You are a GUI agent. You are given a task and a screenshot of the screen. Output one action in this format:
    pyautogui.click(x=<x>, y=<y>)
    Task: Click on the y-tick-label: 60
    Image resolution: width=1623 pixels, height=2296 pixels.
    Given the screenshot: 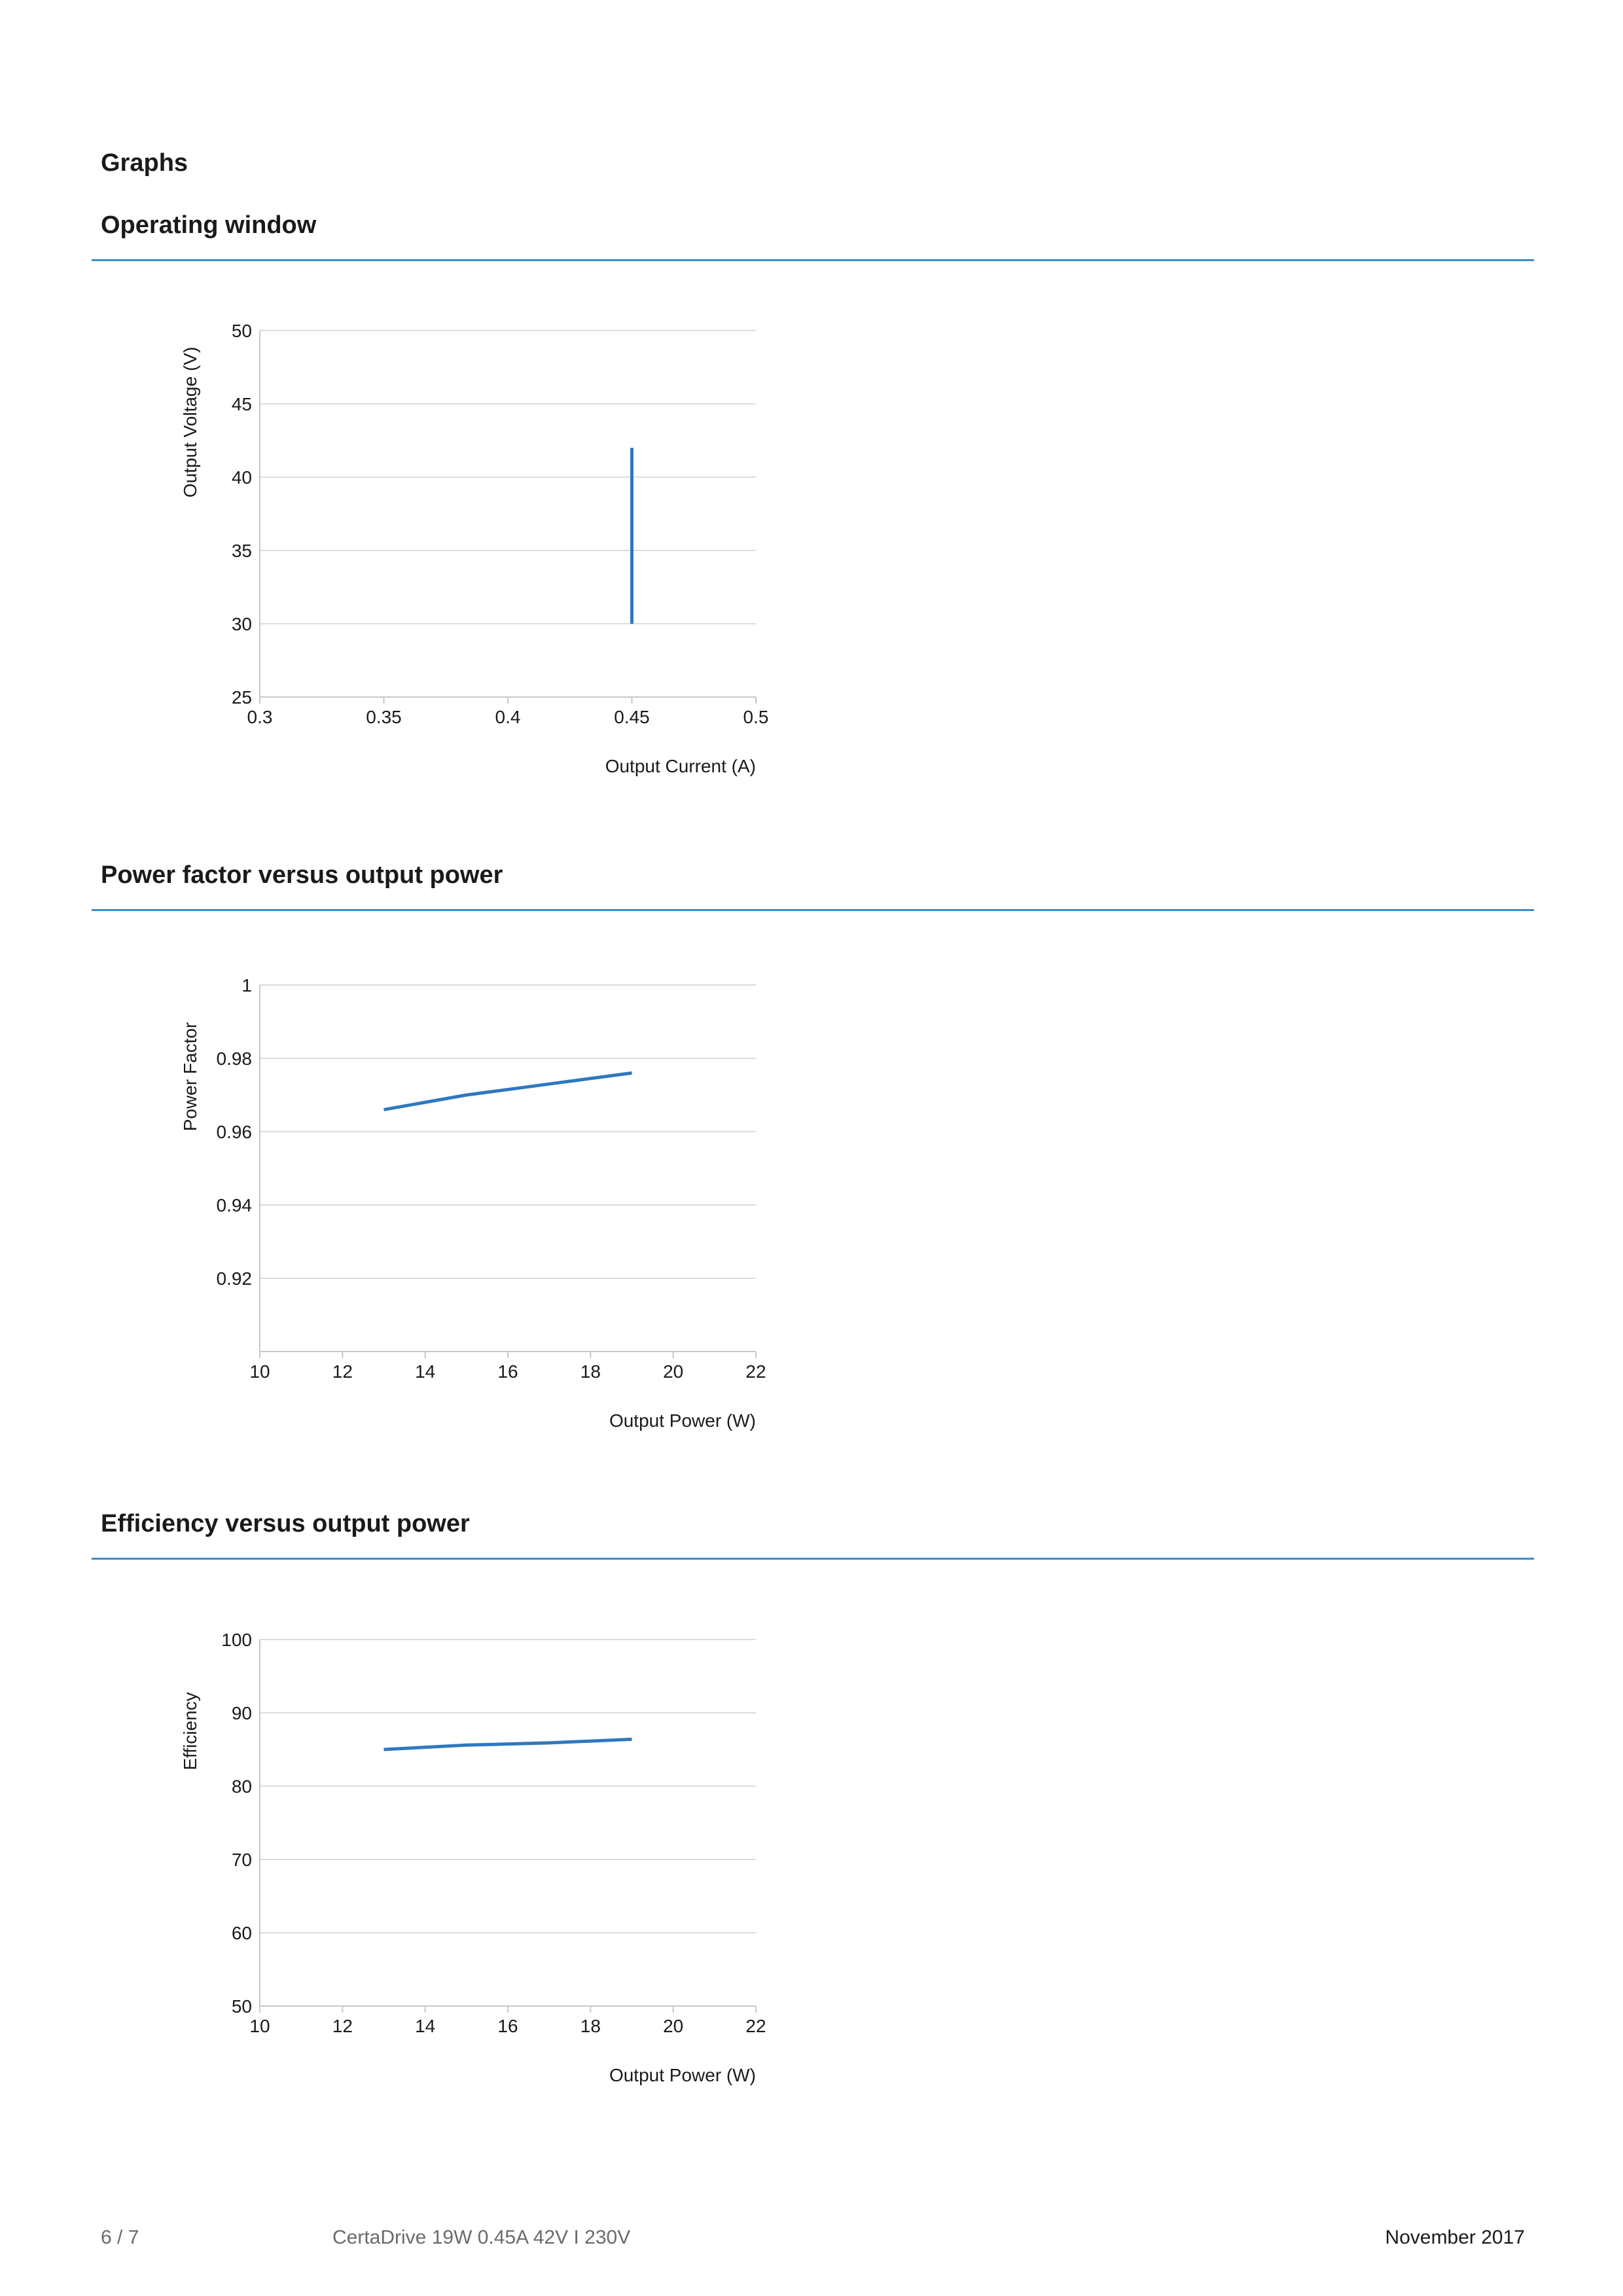 What is the action you would take?
    pyautogui.click(x=242, y=1933)
    